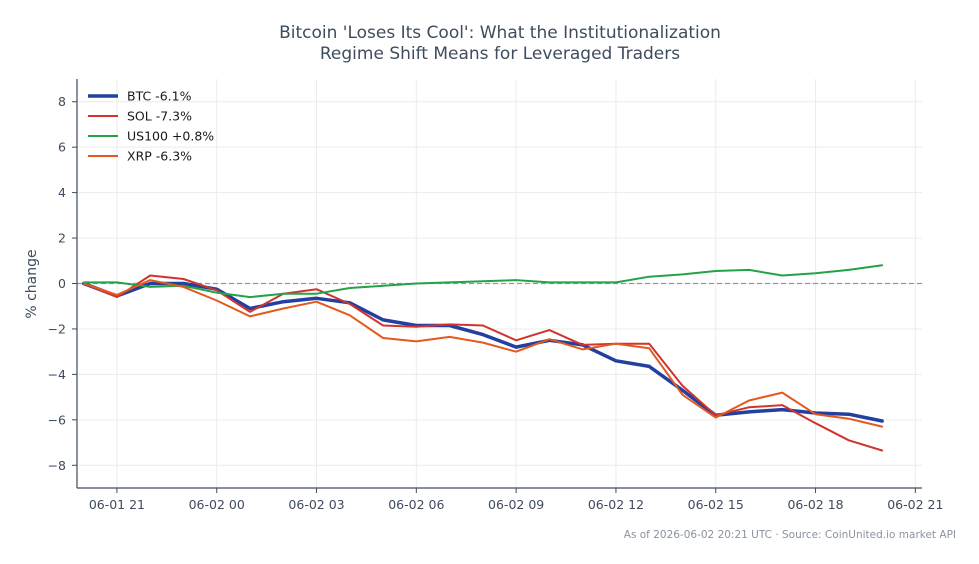 This screenshot has height=564, width=979. I want to click on legend-label-0: BTC -6.1%, so click(159, 96).